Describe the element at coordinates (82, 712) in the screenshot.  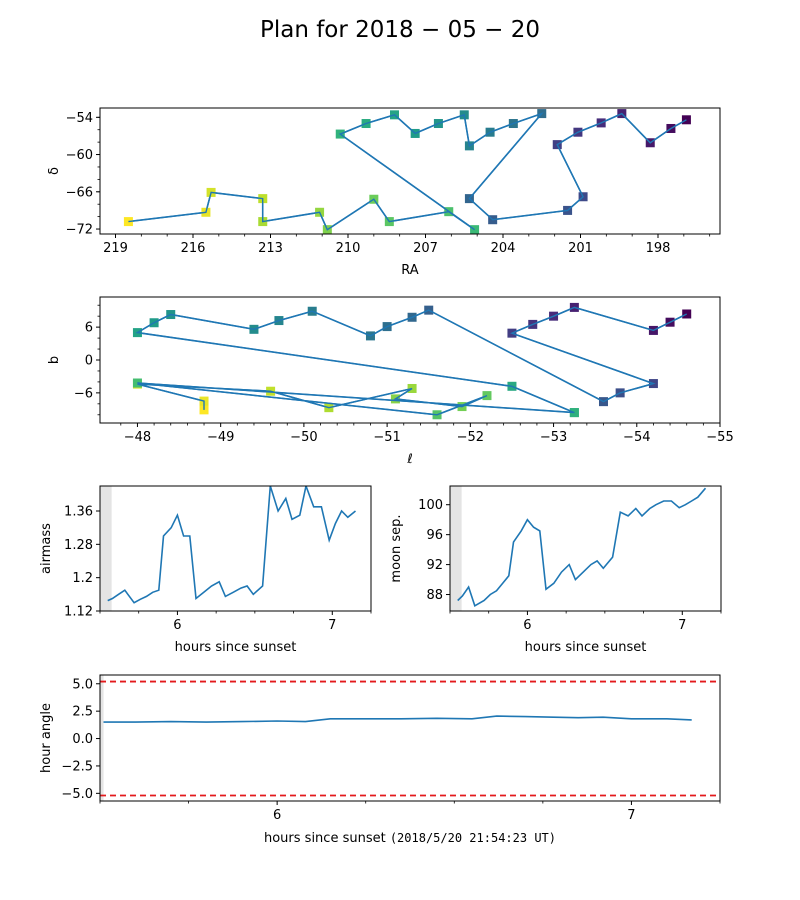
I see `y-tick-label: 2.5` at that location.